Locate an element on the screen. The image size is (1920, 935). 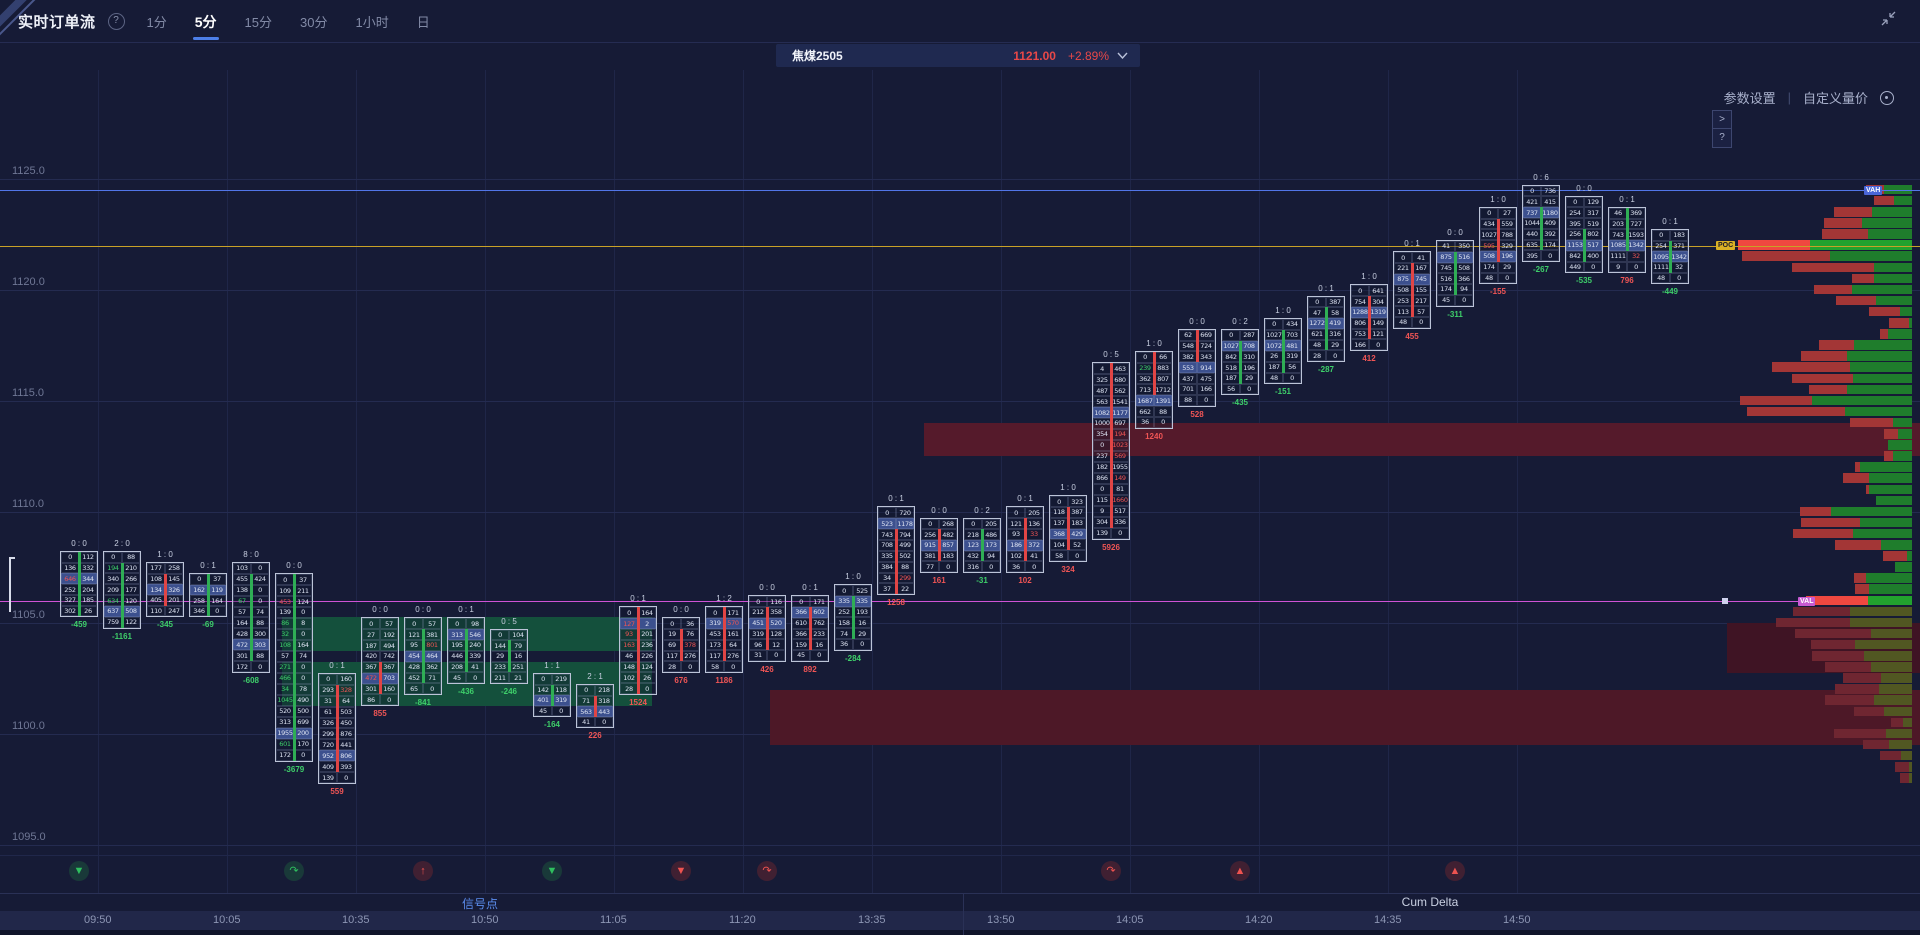
footprint-candle: 0 : 1 0 387 47 58 1272 419 621 316 48 29 28 0 -287 is located at coordinates (1326, 329).